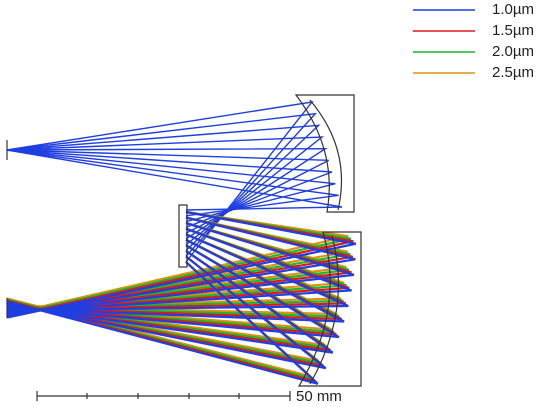 The width and height of the screenshot is (550, 407). What do you see at coordinates (319, 396) in the screenshot?
I see `scale-label: 50 mm` at bounding box center [319, 396].